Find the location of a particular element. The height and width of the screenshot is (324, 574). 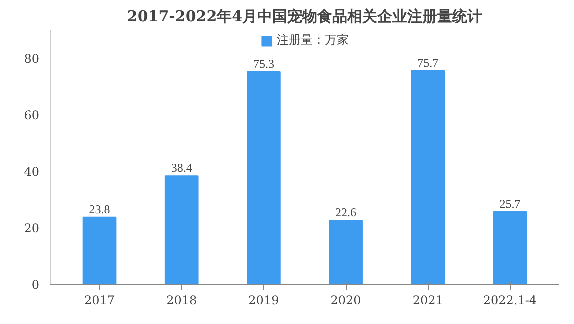

y-tick-label: 60 is located at coordinates (32, 115).